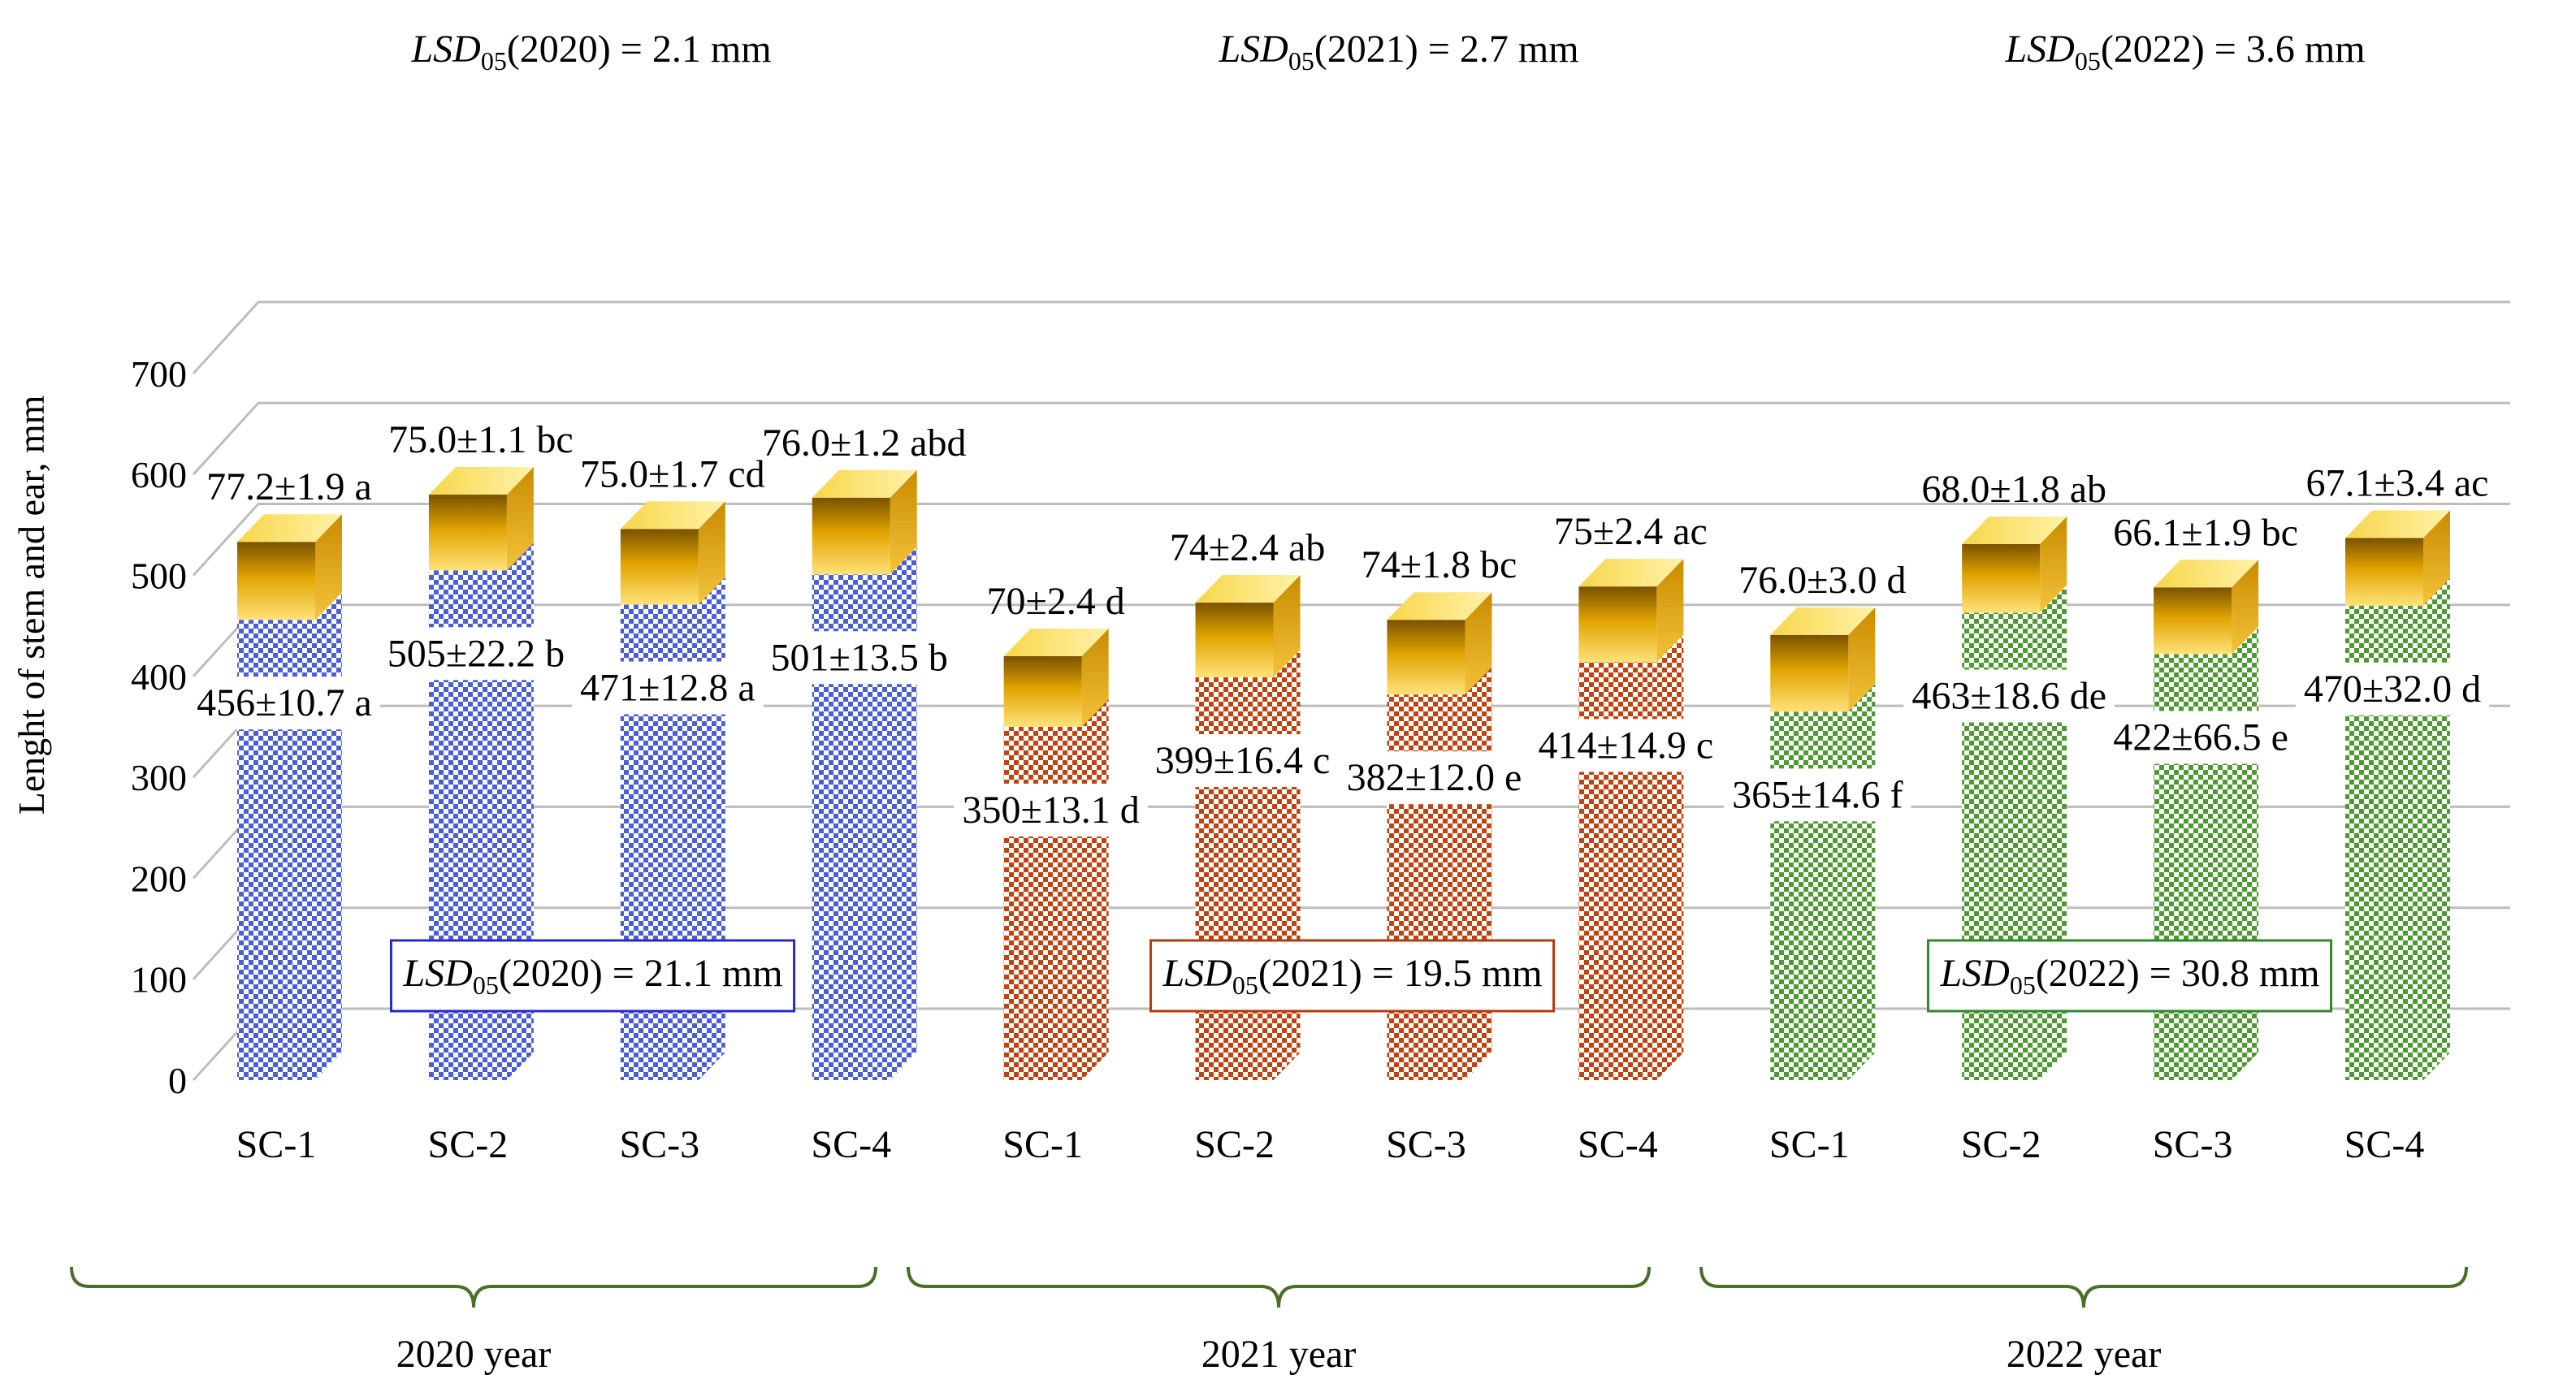 The image size is (2576, 1392). I want to click on y-tick-label: 500, so click(159, 576).